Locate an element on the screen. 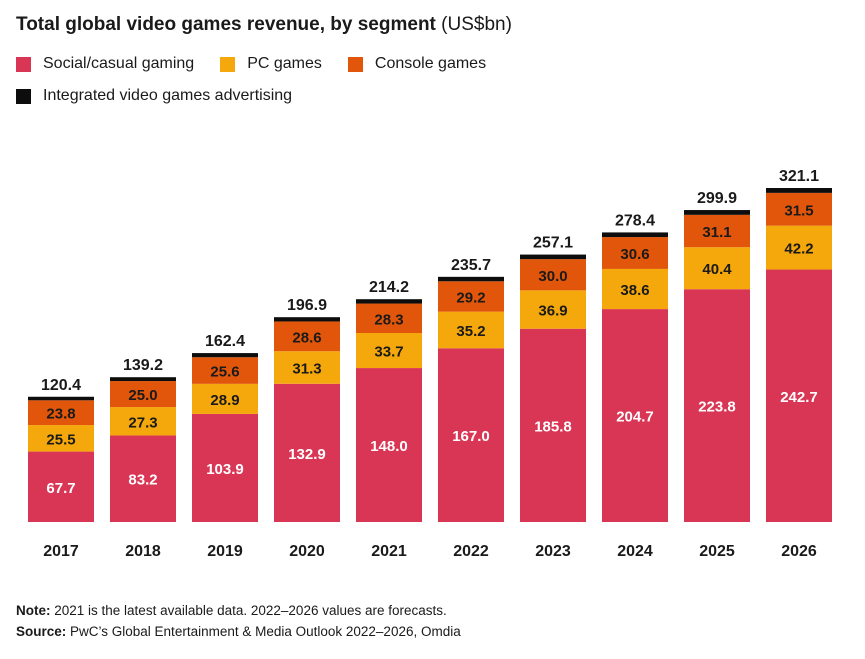  bar-console-2021 is located at coordinates (389, 318).